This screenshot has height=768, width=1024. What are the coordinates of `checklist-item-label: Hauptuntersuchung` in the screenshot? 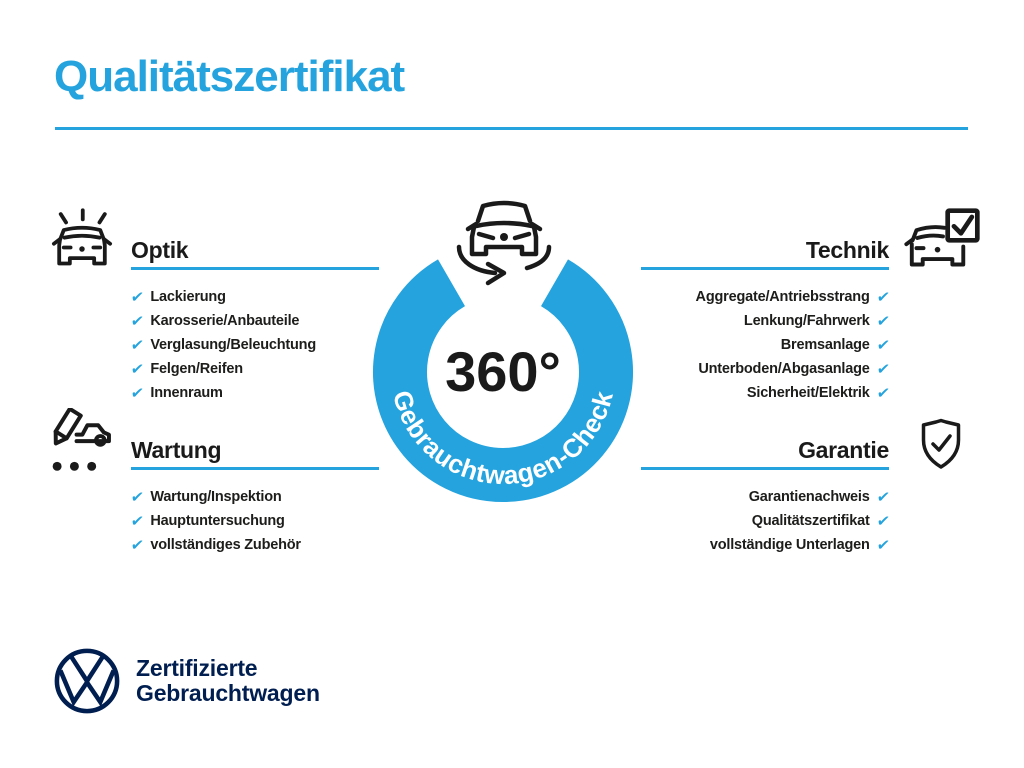 It's located at (217, 521).